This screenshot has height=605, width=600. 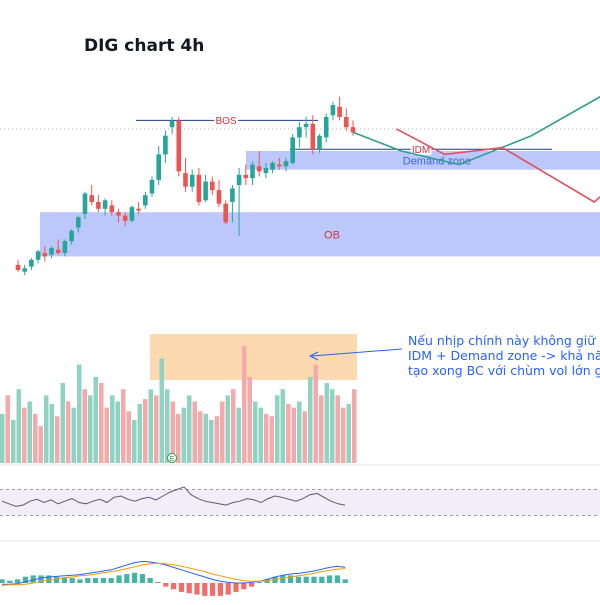 I want to click on note-line-3: tạo xong BC với chùm vol lớn g, so click(x=504, y=370).